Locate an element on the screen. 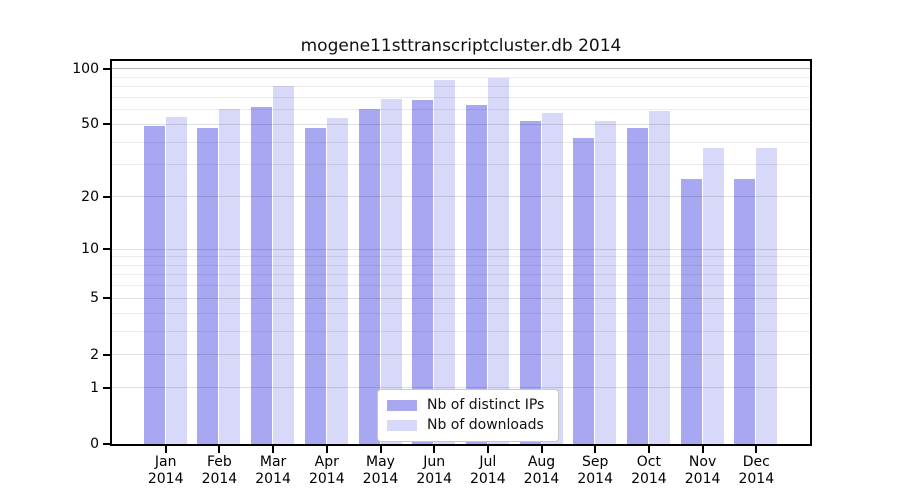  x-tick-mar is located at coordinates (273, 449).